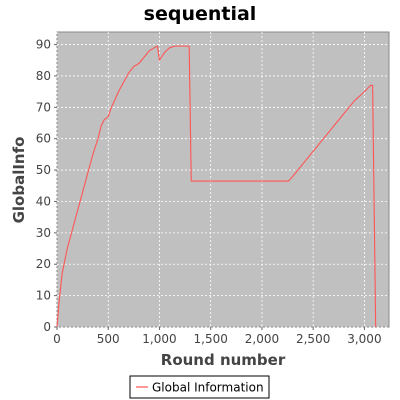 This screenshot has width=400, height=400. Describe the element at coordinates (223, 360) in the screenshot. I see `x-axis-label: Round number` at that location.